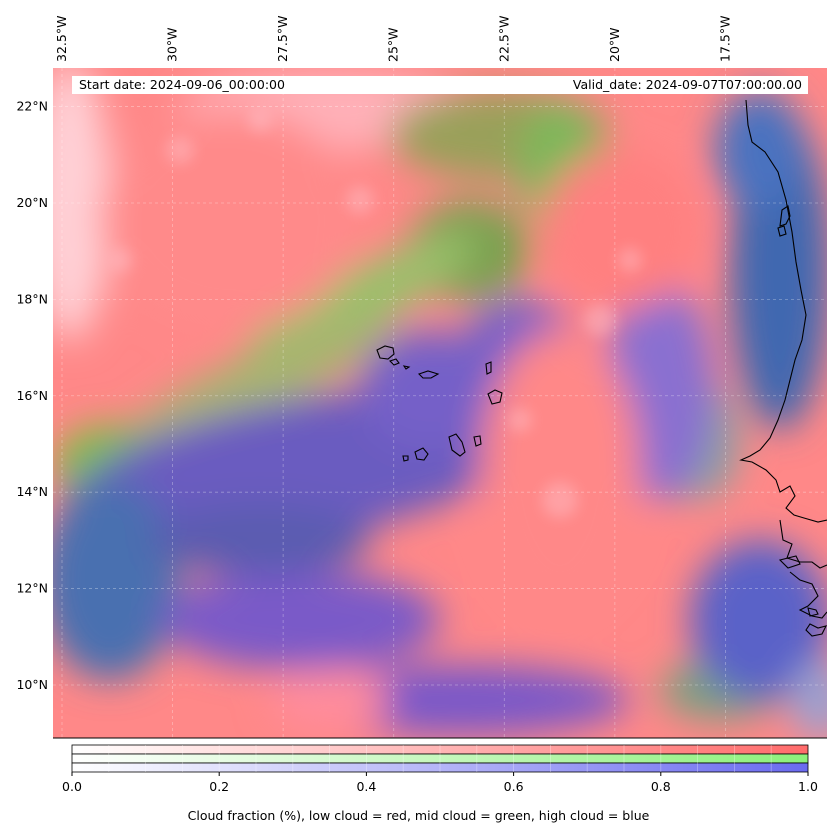  Describe the element at coordinates (32, 588) in the screenshot. I see `latitude-tick-label: 12°N` at that location.